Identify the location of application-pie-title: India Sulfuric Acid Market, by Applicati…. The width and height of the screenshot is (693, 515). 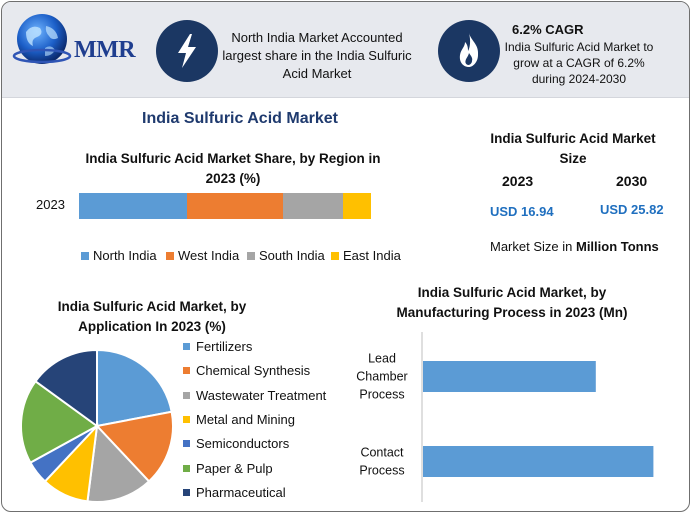
(152, 316).